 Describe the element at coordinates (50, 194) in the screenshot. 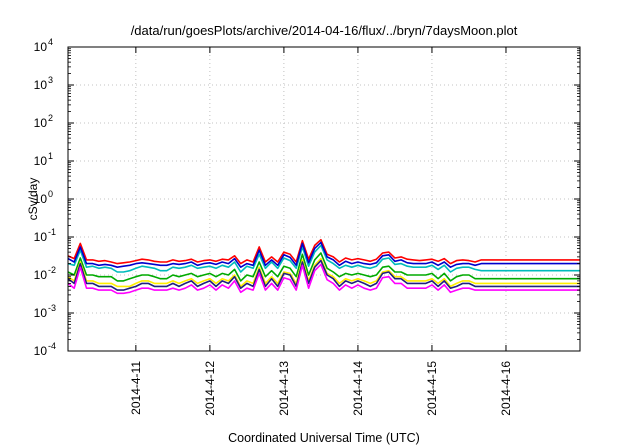

I see `y-tick-exponent: 0` at that location.